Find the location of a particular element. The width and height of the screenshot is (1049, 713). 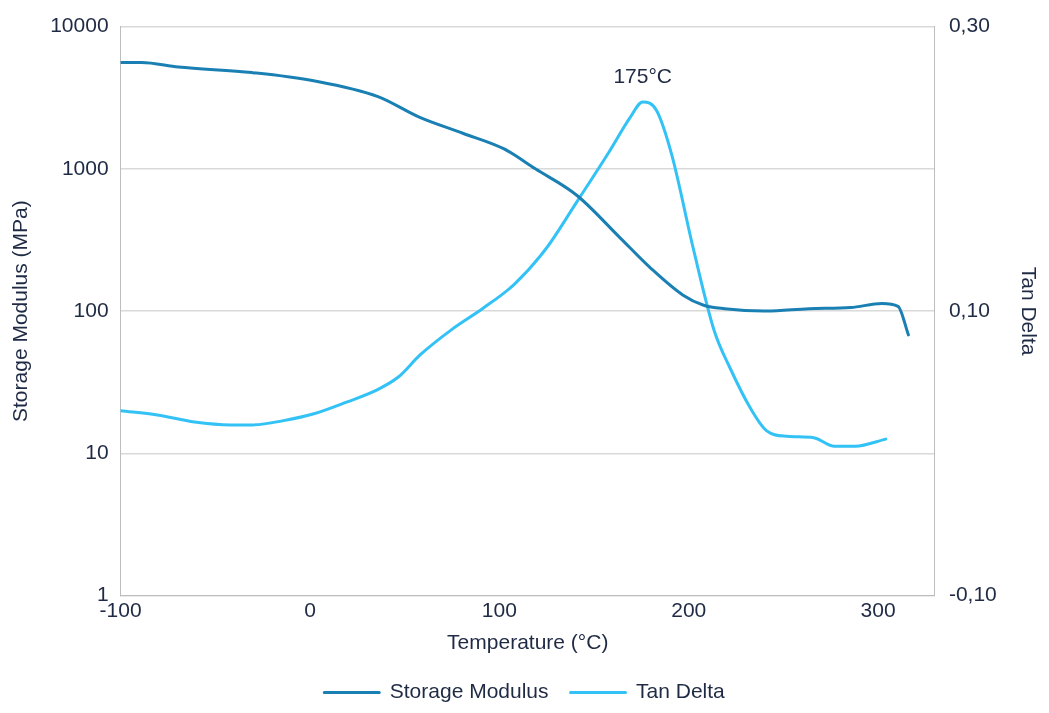

y2-tick-label: 0,10 is located at coordinates (969, 309).